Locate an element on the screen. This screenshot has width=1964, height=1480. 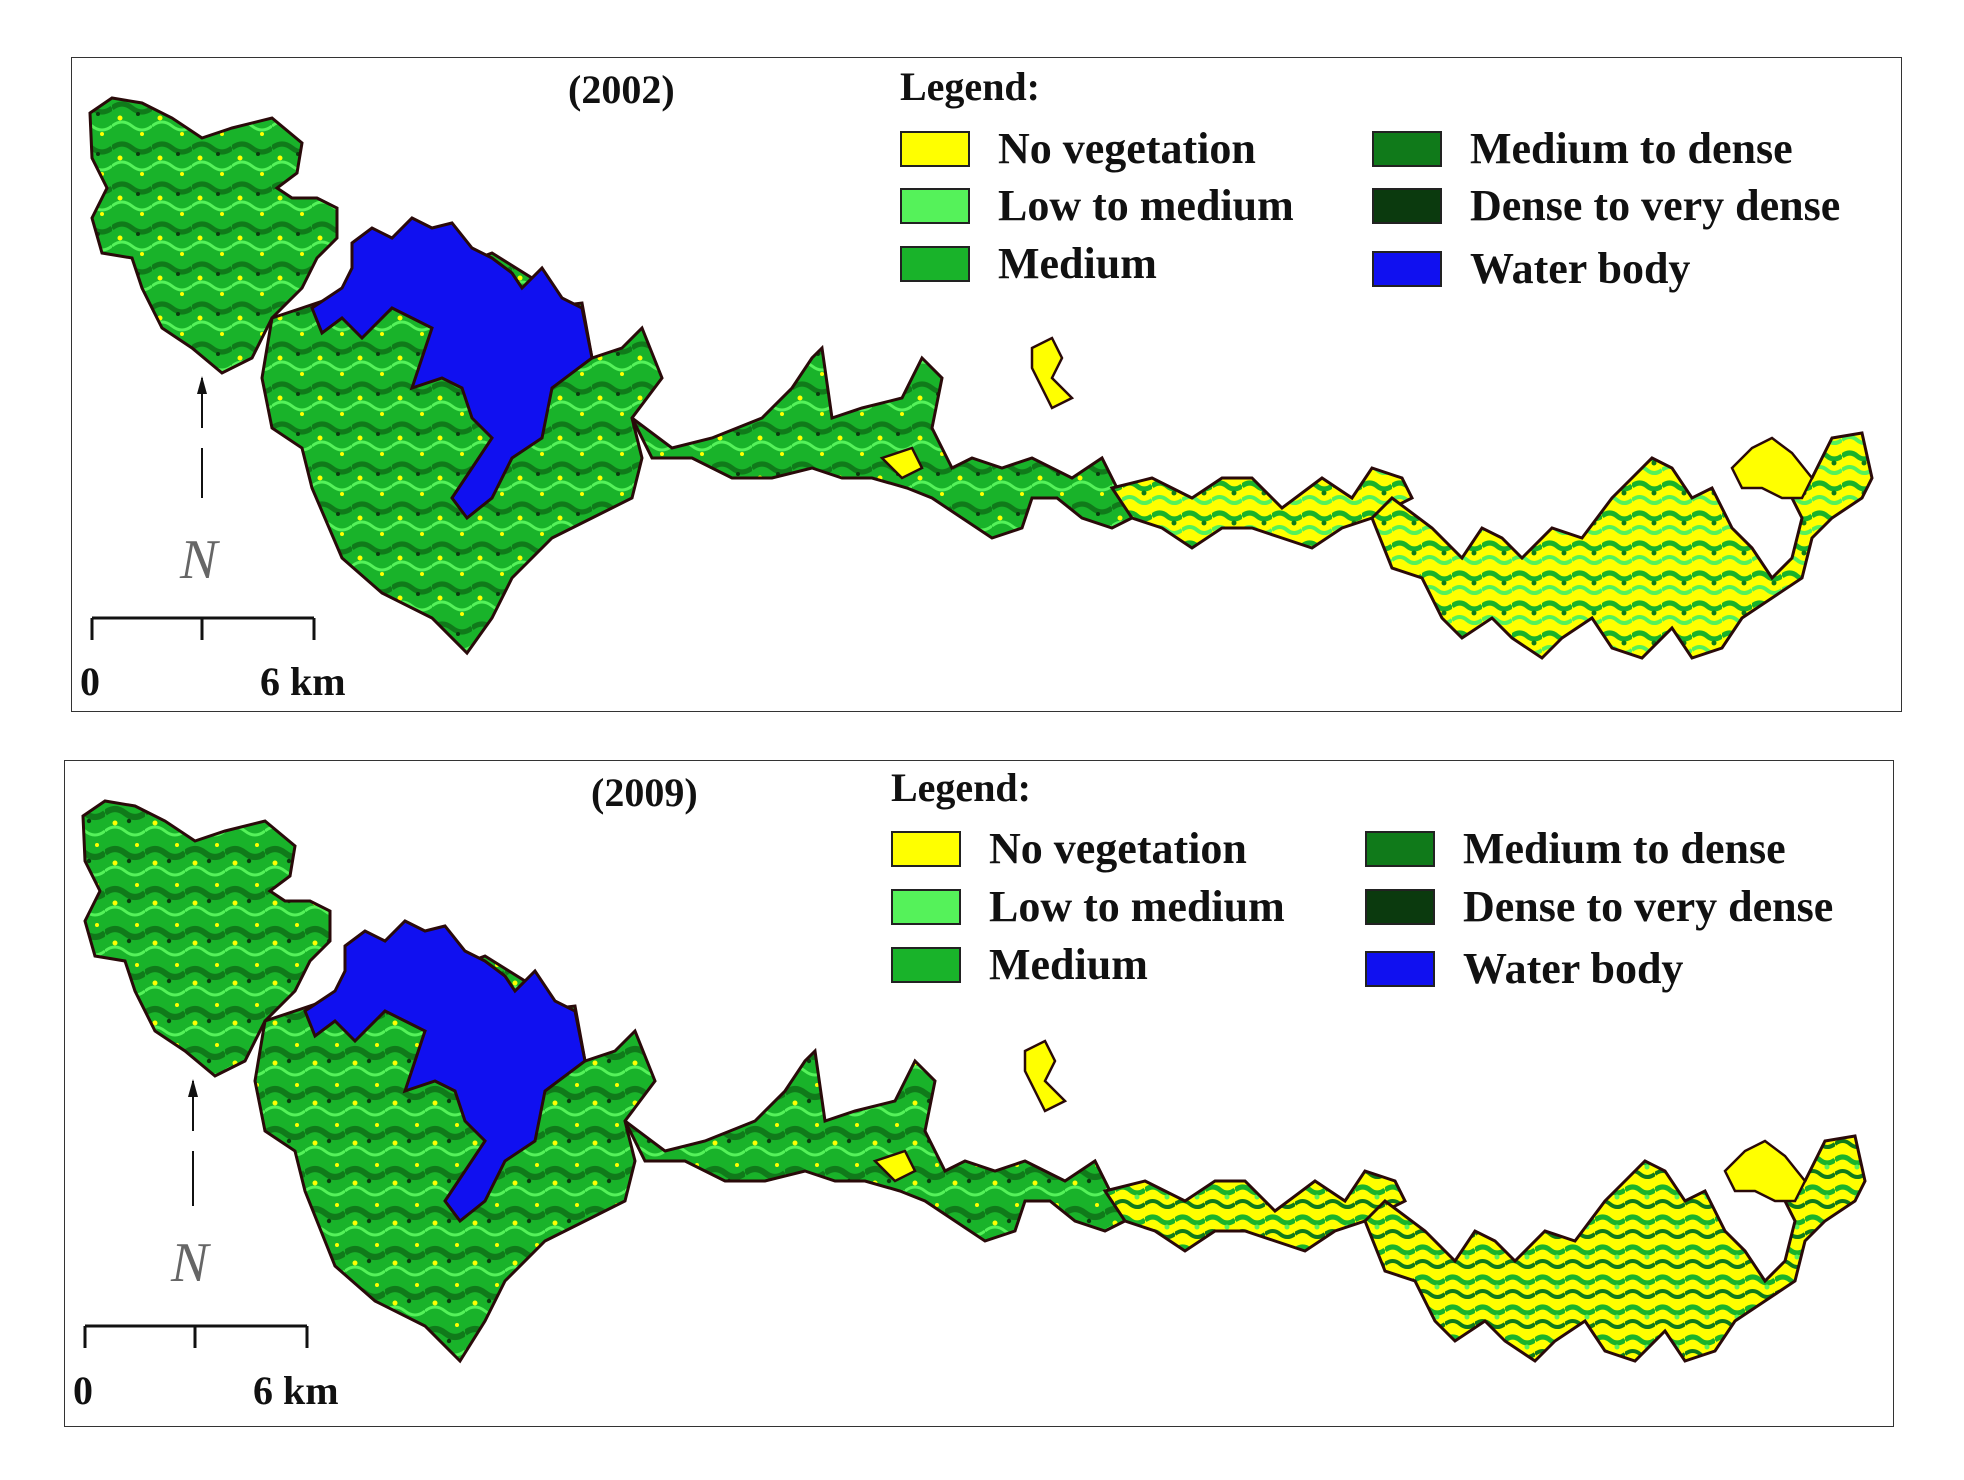
map-year-title: (2009) is located at coordinates (644, 792).